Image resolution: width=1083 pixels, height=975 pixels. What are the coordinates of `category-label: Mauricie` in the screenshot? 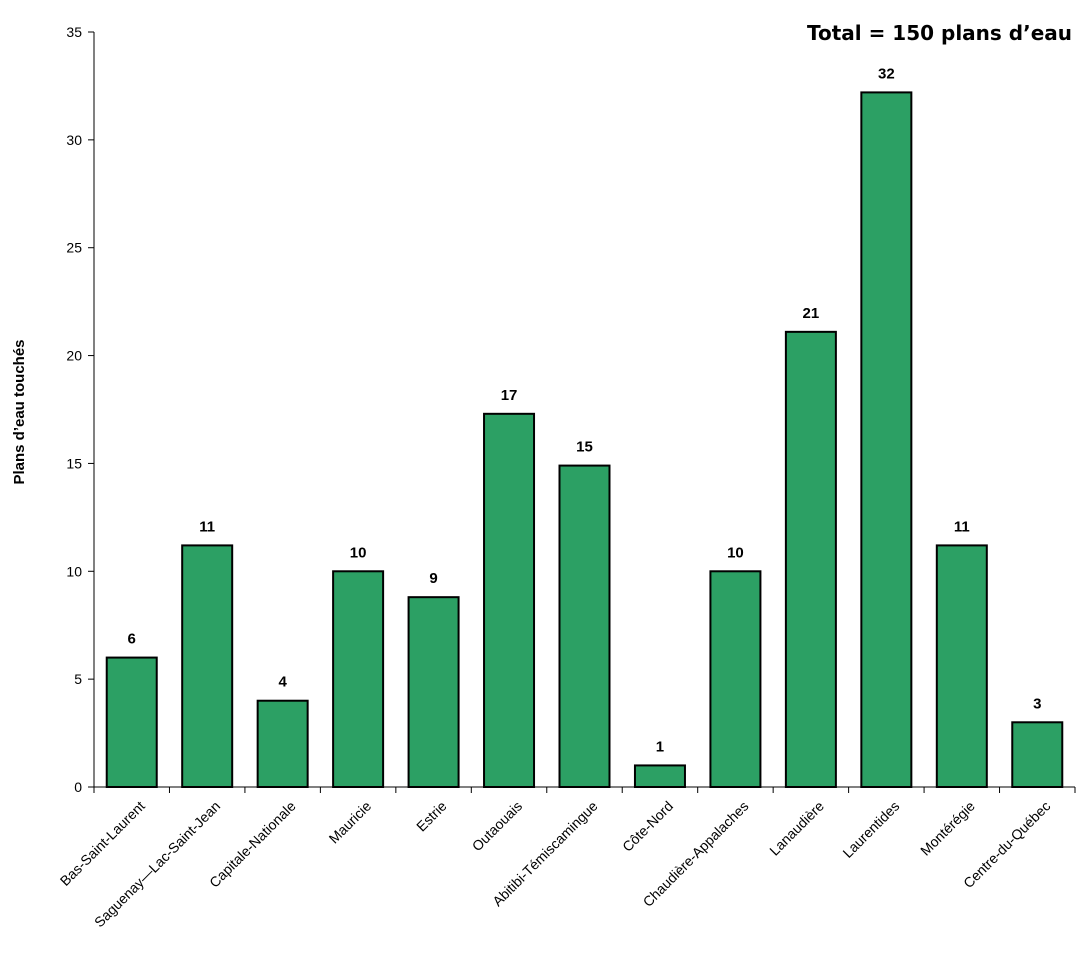 It's located at (350, 822).